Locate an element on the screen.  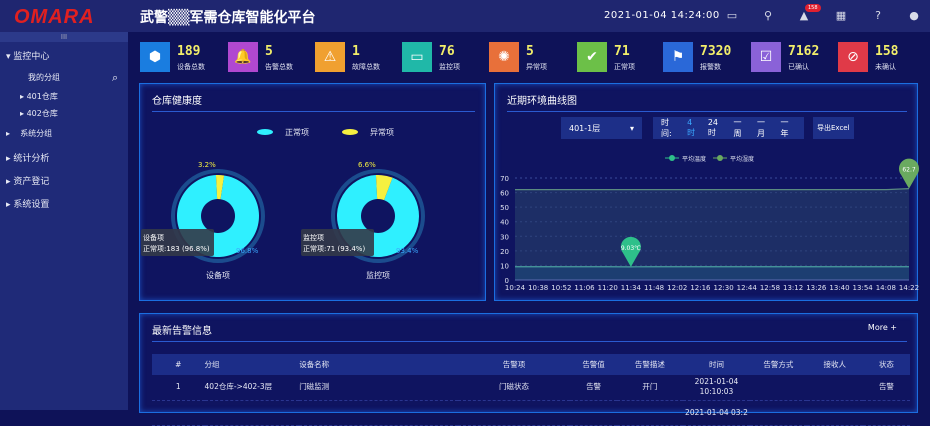
y-tick-label: 30 is located at coordinates (504, 237).